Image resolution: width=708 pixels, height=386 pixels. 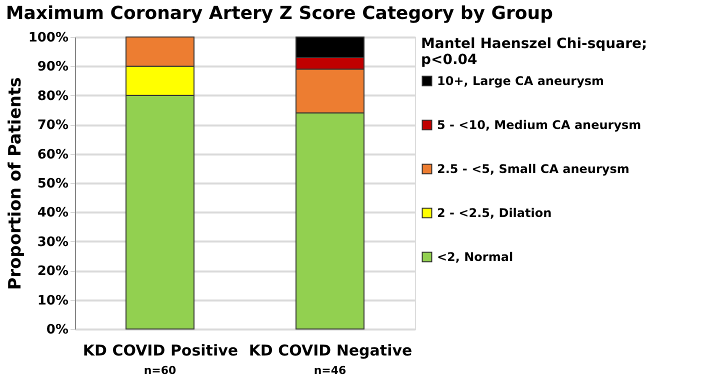 I want to click on legend-label: 2.5 - <5, Small CA aneurysm, so click(x=533, y=169).